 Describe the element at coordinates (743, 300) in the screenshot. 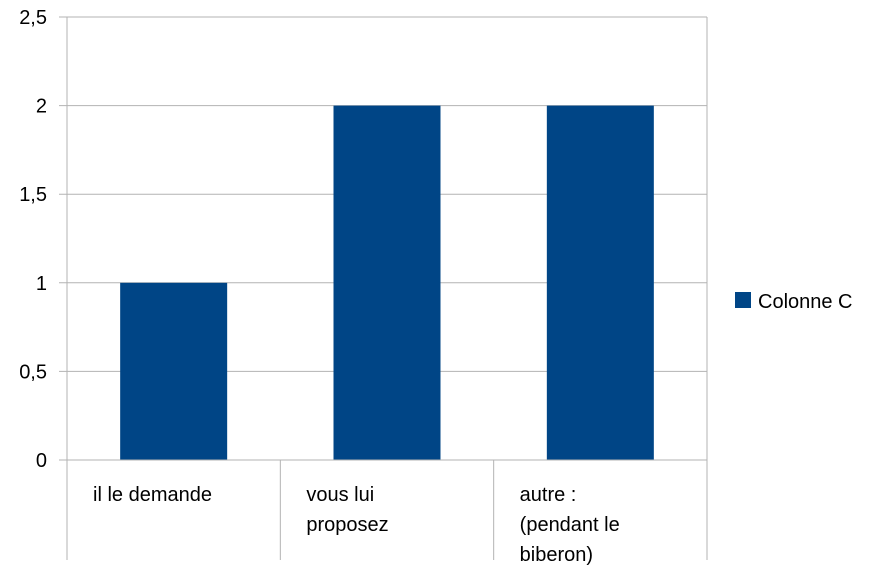

I see `legend-swatch` at that location.